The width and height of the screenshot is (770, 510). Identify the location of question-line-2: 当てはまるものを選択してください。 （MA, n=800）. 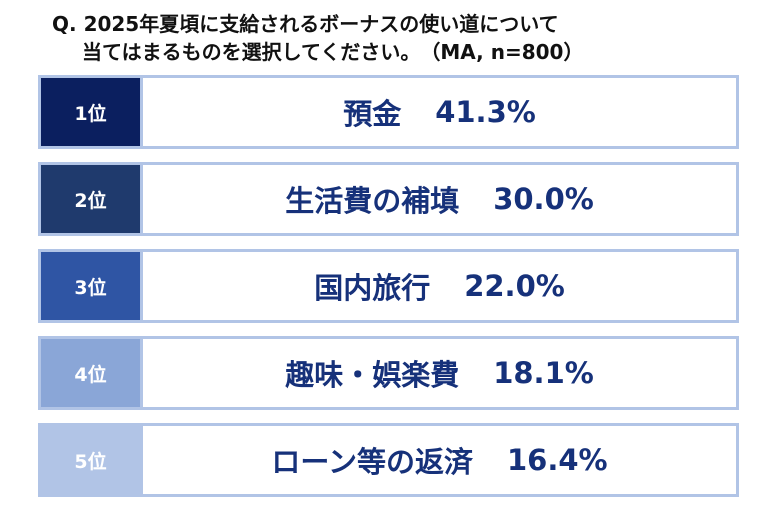
(333, 52).